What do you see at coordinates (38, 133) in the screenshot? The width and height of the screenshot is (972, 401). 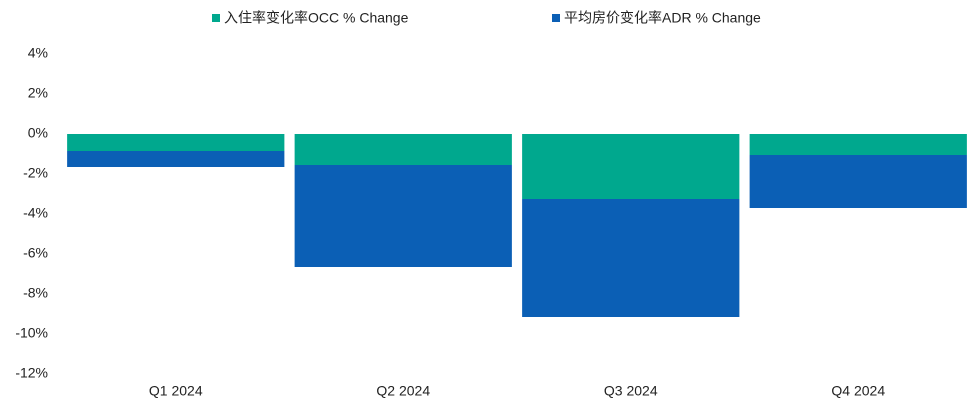 I see `y-tick-label: 0%` at bounding box center [38, 133].